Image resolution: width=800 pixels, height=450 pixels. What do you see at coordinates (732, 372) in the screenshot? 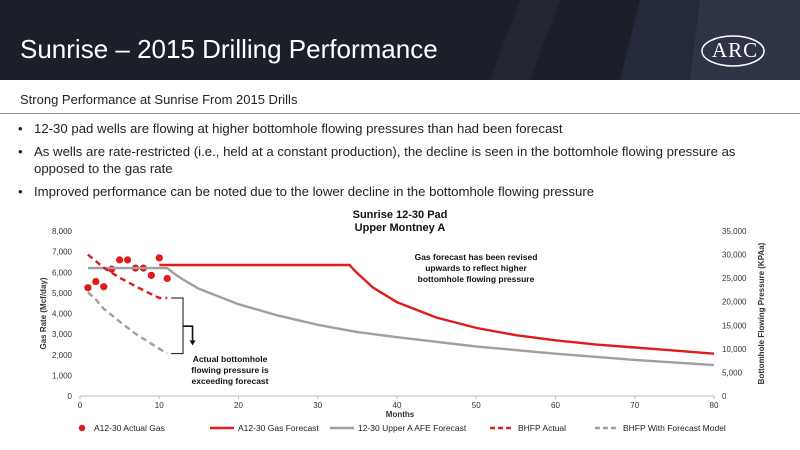
I see `y2-tick-label: 5,000` at bounding box center [732, 372].